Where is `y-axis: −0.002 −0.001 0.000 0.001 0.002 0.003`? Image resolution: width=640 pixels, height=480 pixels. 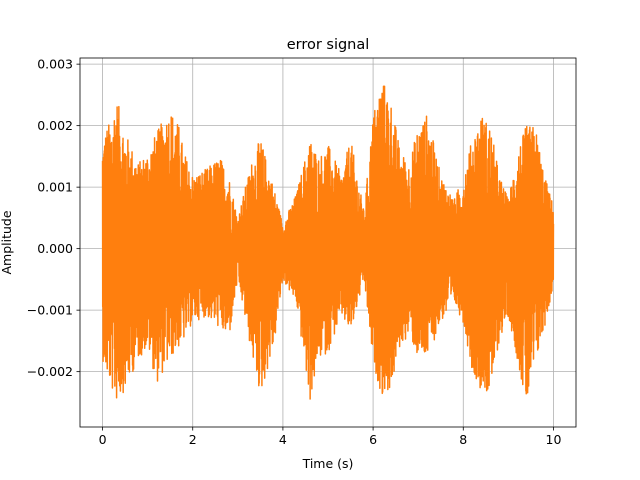 y-axis: −0.002 −0.001 0.000 0.001 0.002 0.003 is located at coordinates (53, 218).